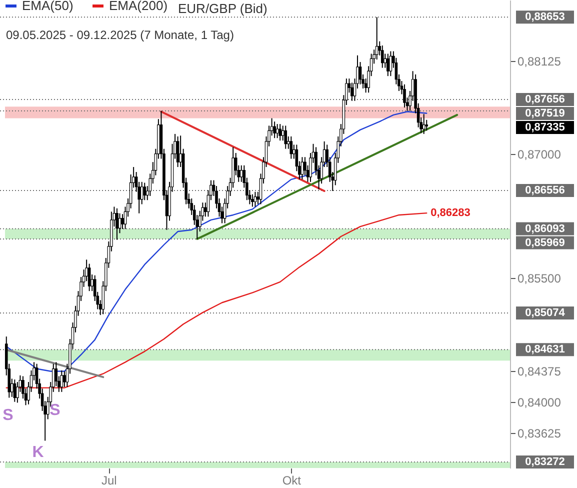 This screenshot has width=577, height=488. I want to click on chart-title: EUR/GBP (Bid), so click(223, 8).